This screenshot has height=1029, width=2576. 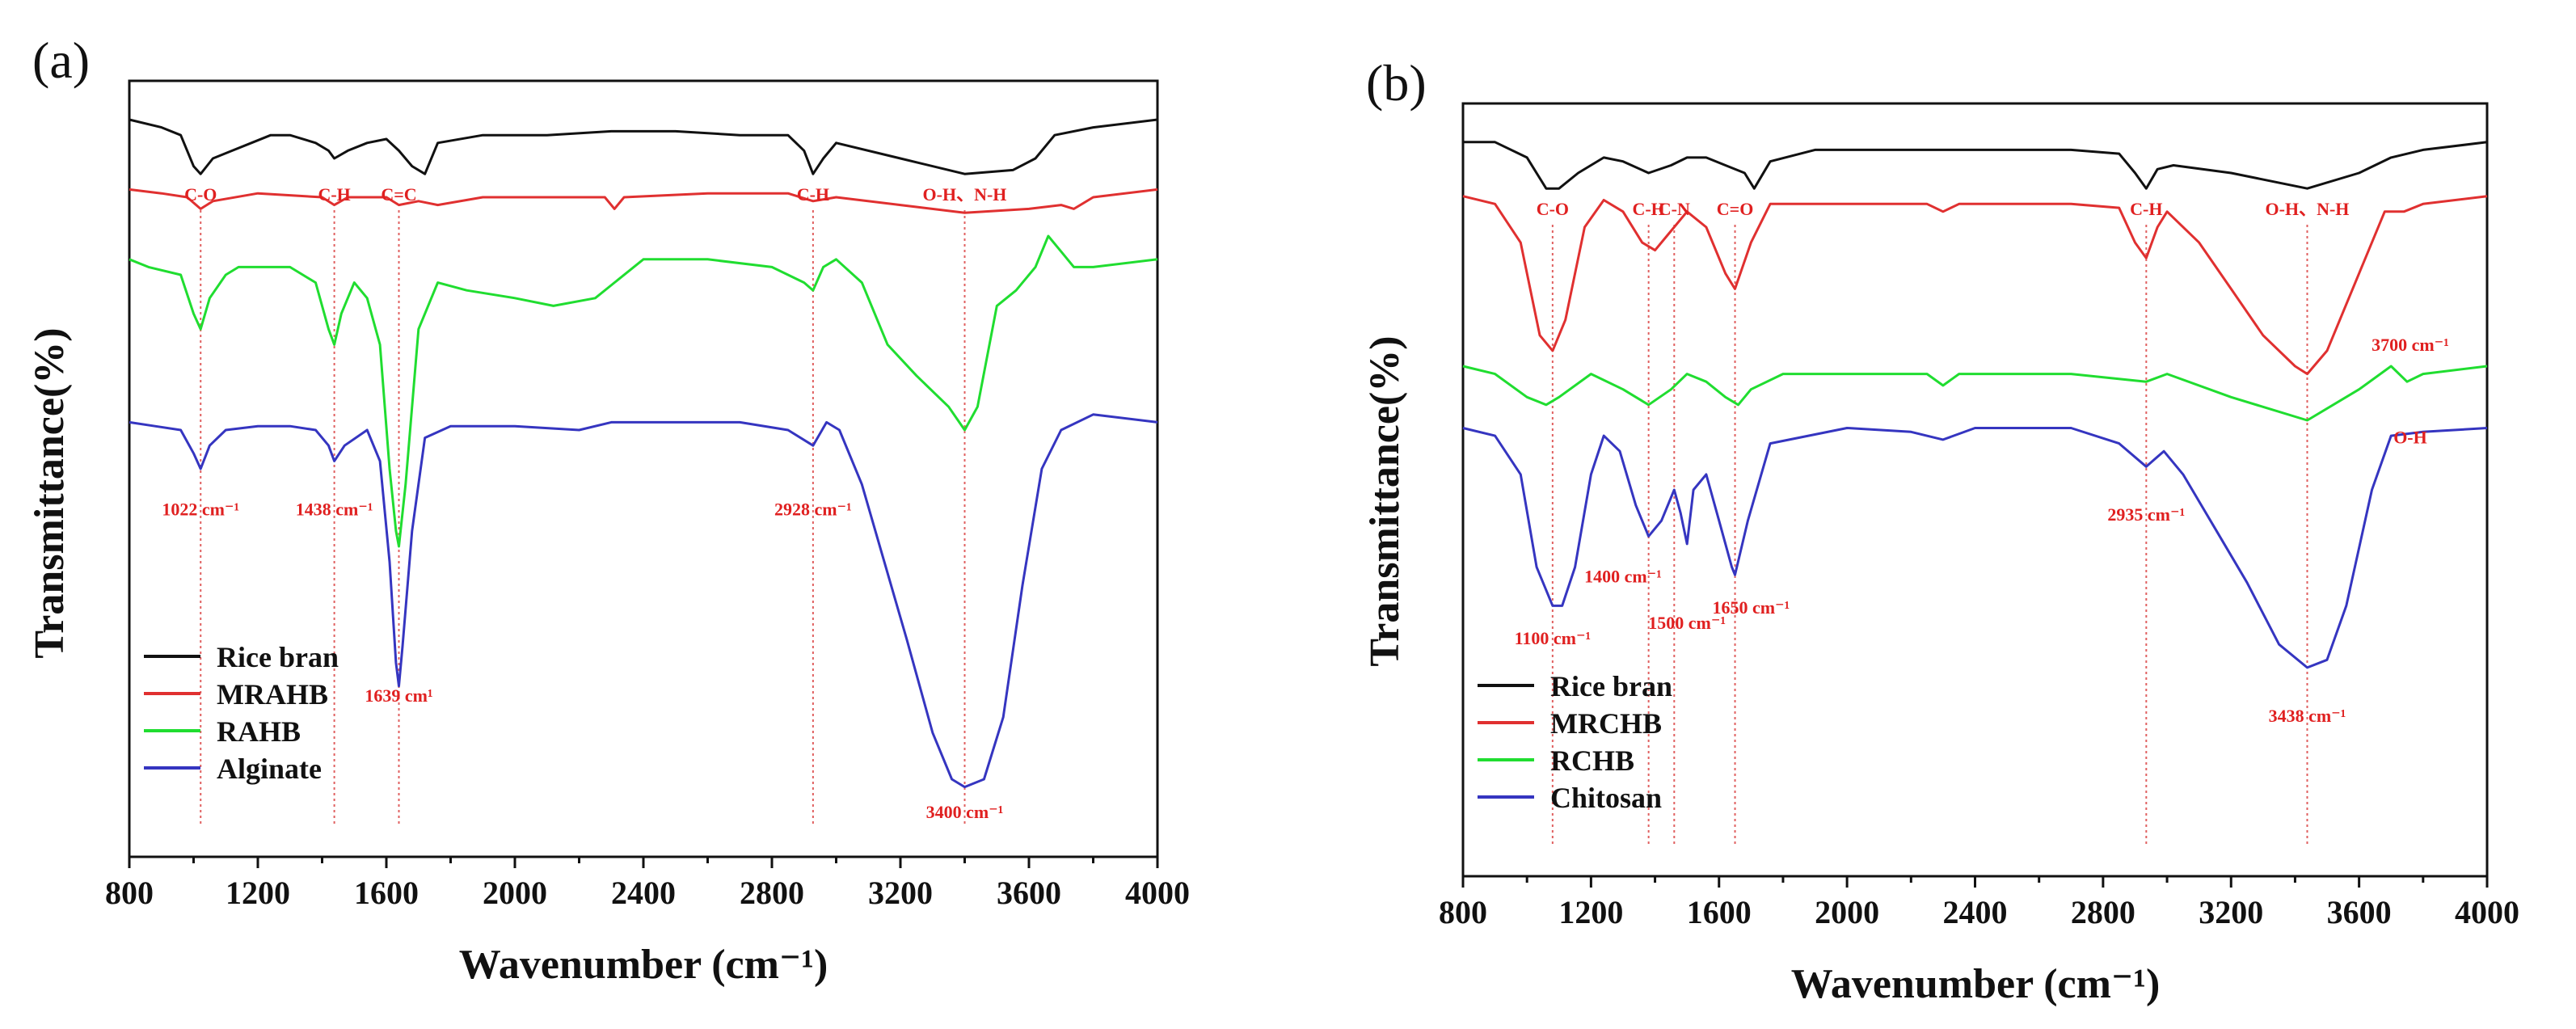 What do you see at coordinates (1687, 623) in the screenshot?
I see `peak-label: 1500 cm⁻¹` at bounding box center [1687, 623].